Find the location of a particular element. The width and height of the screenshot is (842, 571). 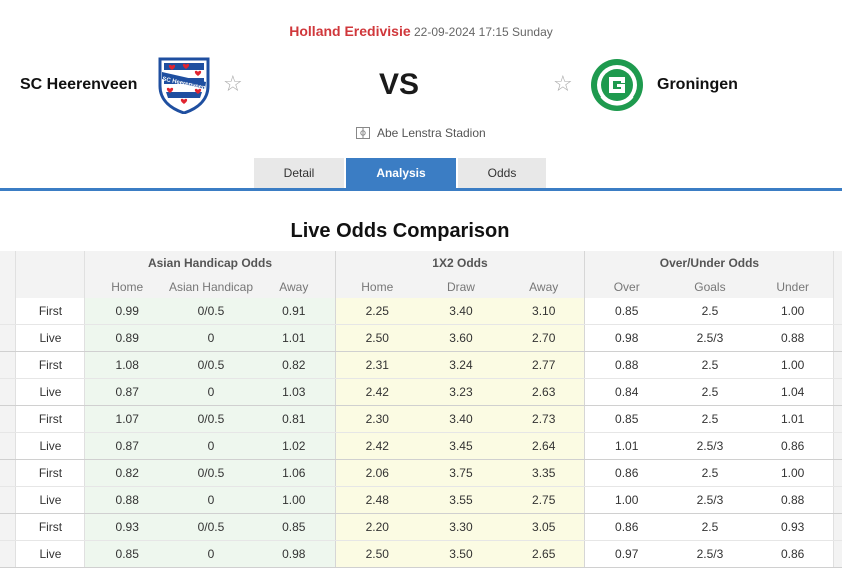

x12-away-cell: 2.63 is located at coordinates (544, 392).